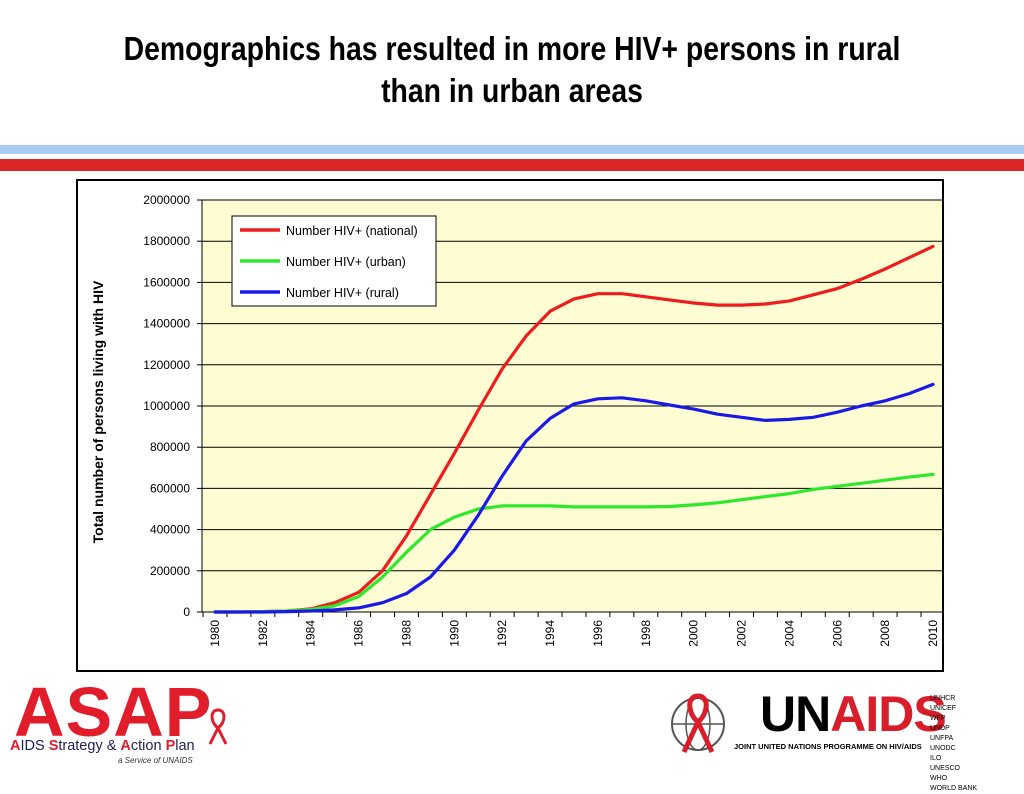  Describe the element at coordinates (646, 633) in the screenshot. I see `x-tick-label: 1998` at that location.